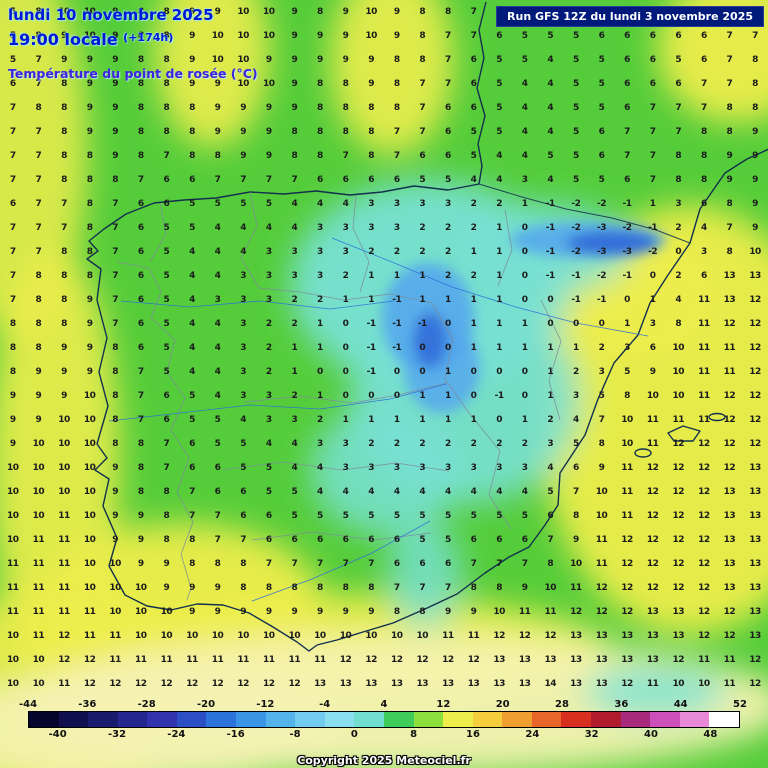  What do you see at coordinates (176, 734) in the screenshot?
I see `scale-tick-label: -24` at bounding box center [176, 734].